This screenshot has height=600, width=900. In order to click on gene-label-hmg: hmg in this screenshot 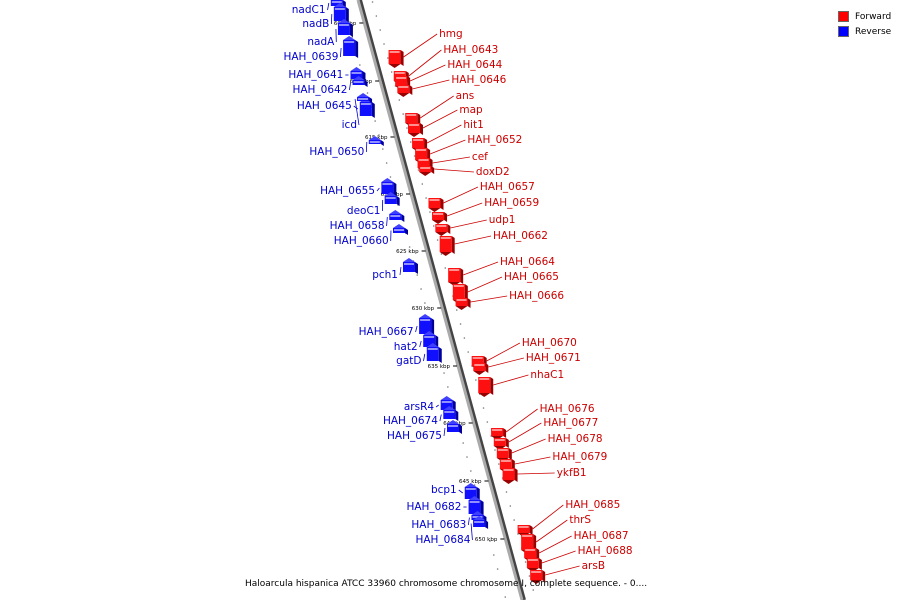, I will do `click(451, 34)`.